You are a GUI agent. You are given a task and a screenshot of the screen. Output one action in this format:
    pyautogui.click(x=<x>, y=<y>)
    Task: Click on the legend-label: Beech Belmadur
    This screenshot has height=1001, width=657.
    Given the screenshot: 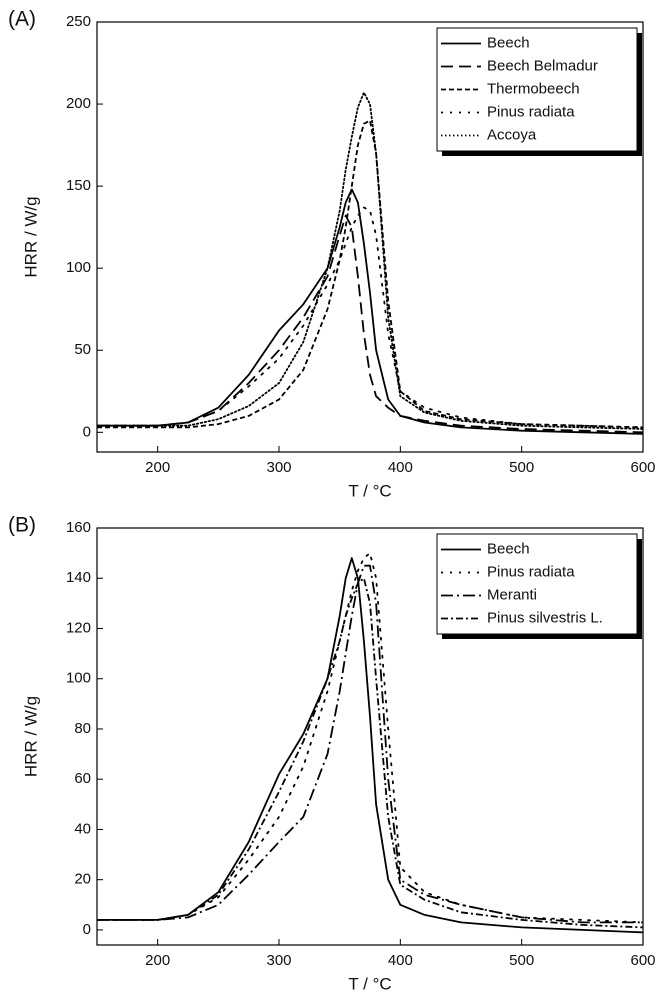 What is the action you would take?
    pyautogui.click(x=542, y=65)
    